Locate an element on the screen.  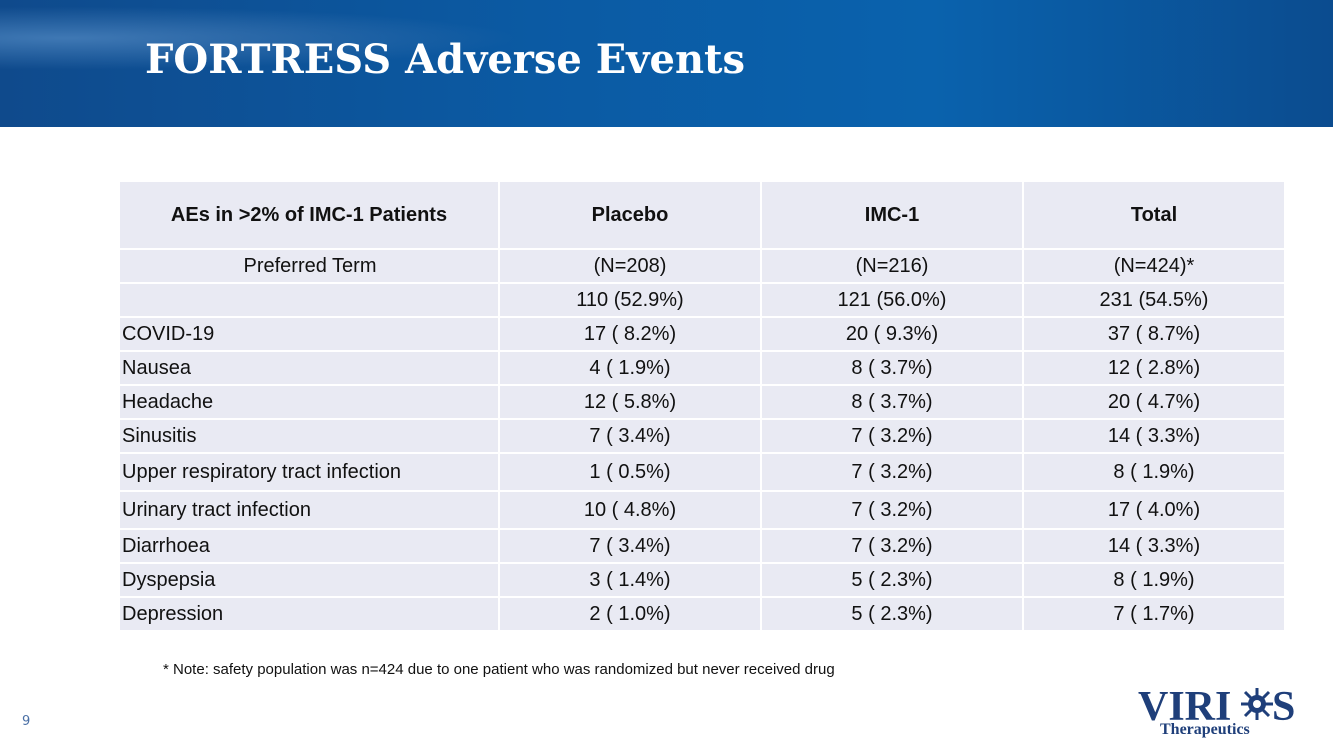
table-row: COVID-19 17 ( 8.2%) 20 ( 9.3%) 37 ( 8.7%) is located at coordinates (702, 334).